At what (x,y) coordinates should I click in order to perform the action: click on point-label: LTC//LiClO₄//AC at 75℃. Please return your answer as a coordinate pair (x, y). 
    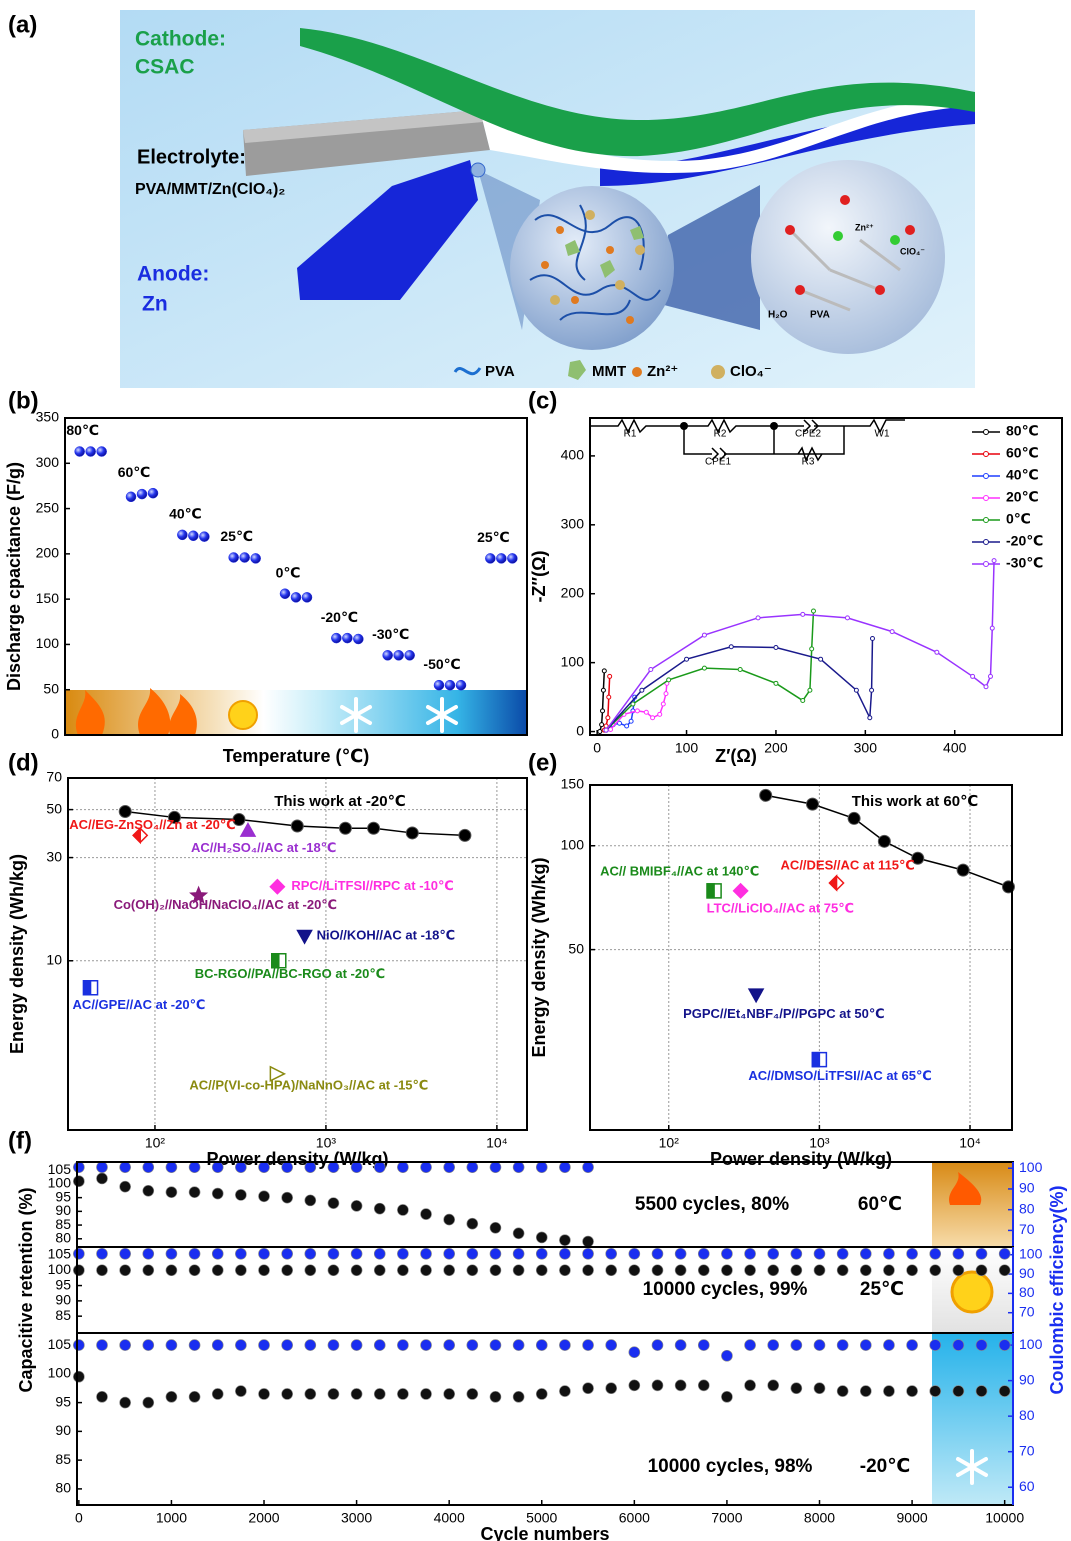
    Looking at the image, I should click on (780, 907).